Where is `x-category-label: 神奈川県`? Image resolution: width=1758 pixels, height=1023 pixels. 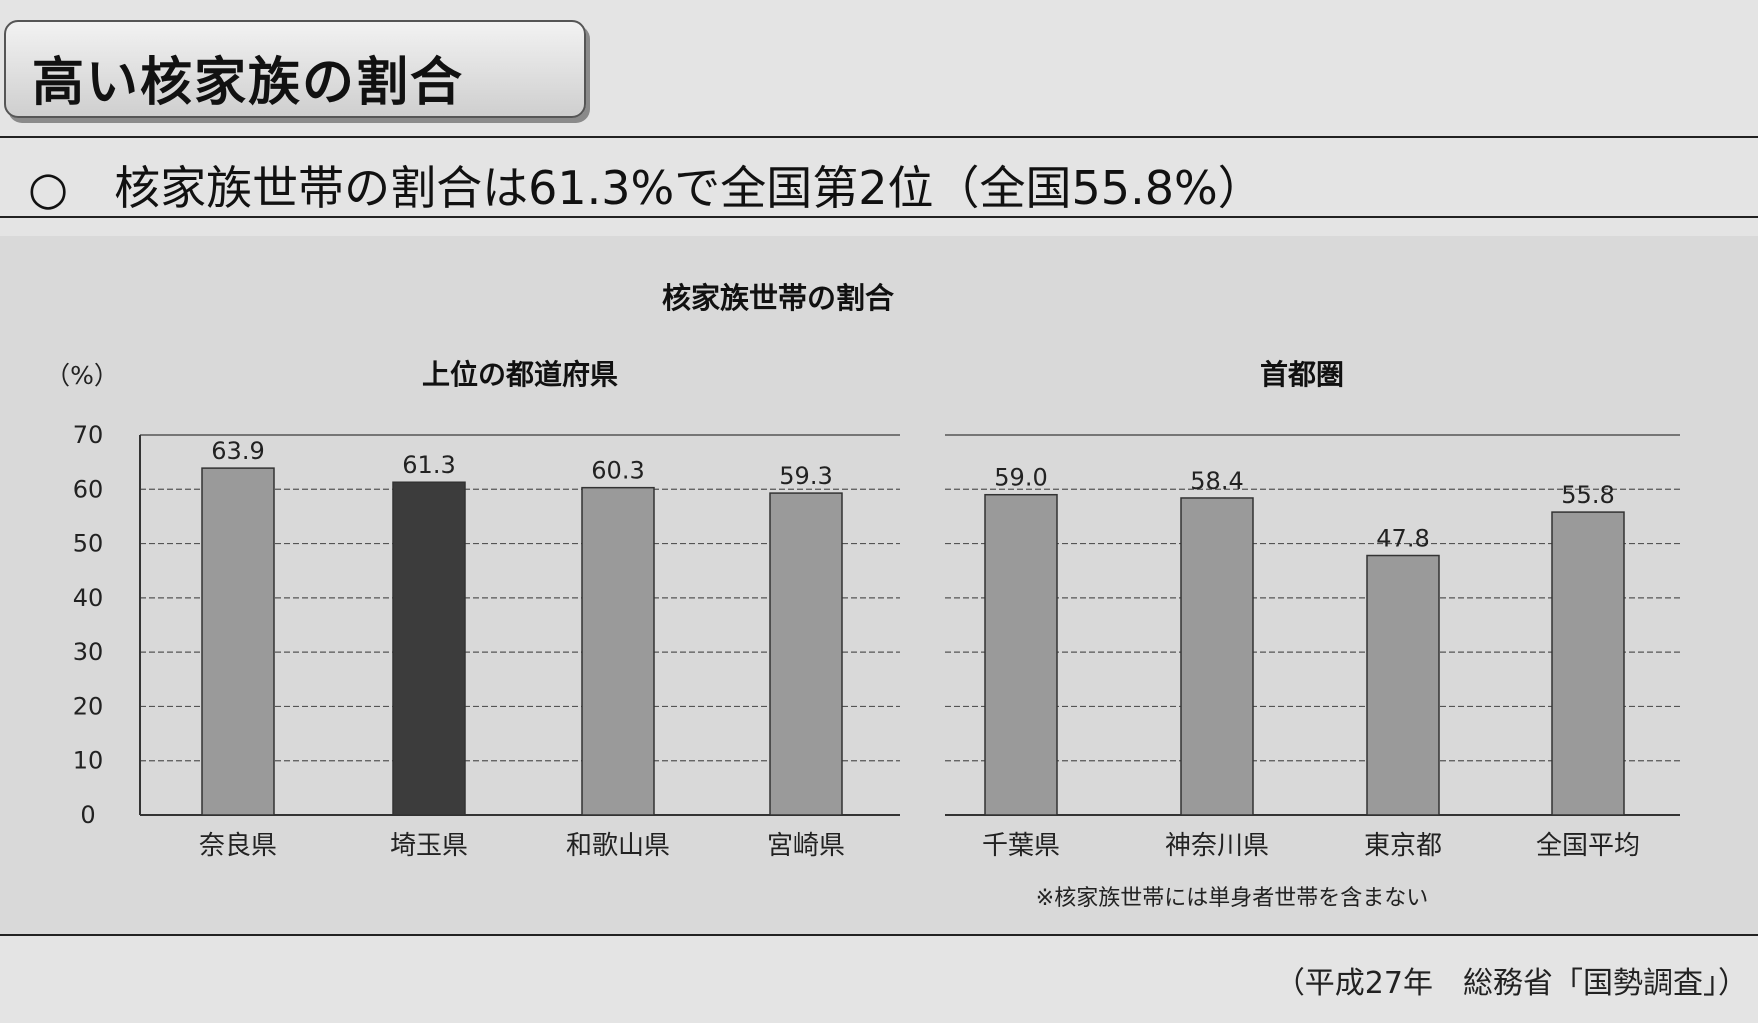
x-category-label: 神奈川県 is located at coordinates (1217, 846).